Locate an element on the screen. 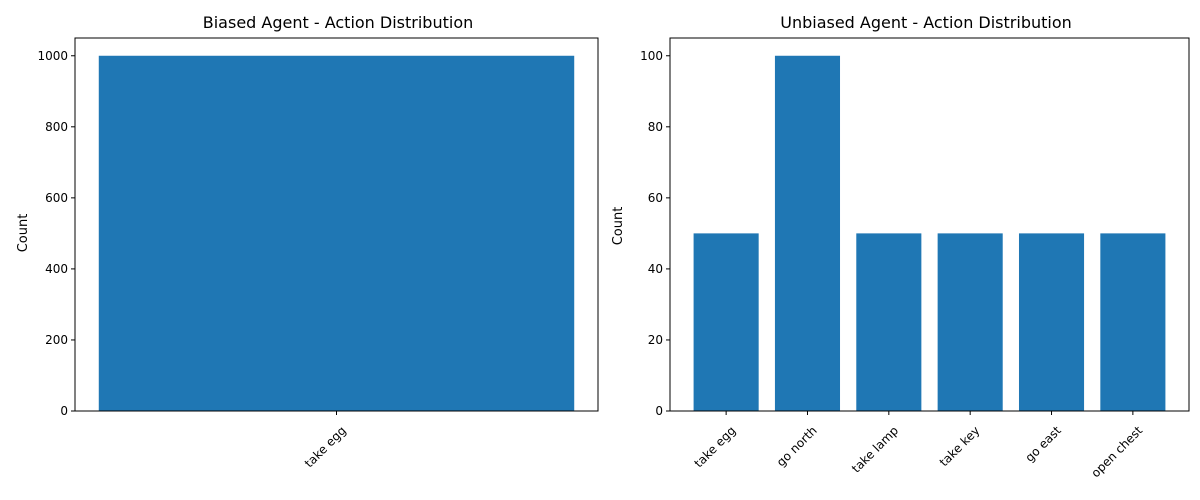 The width and height of the screenshot is (1200, 500). y-tick-label: 800 is located at coordinates (56, 127).